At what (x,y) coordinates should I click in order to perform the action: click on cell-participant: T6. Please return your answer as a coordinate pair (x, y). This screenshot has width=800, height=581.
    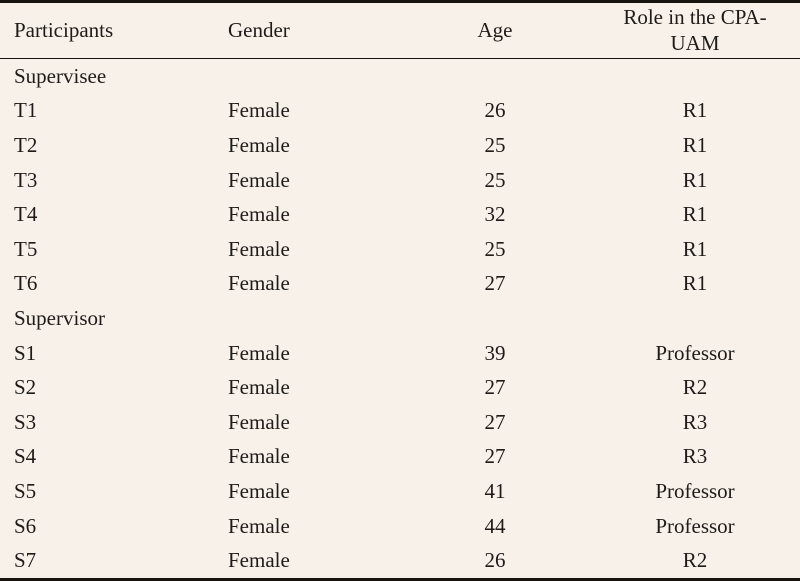
    Looking at the image, I should click on (26, 283).